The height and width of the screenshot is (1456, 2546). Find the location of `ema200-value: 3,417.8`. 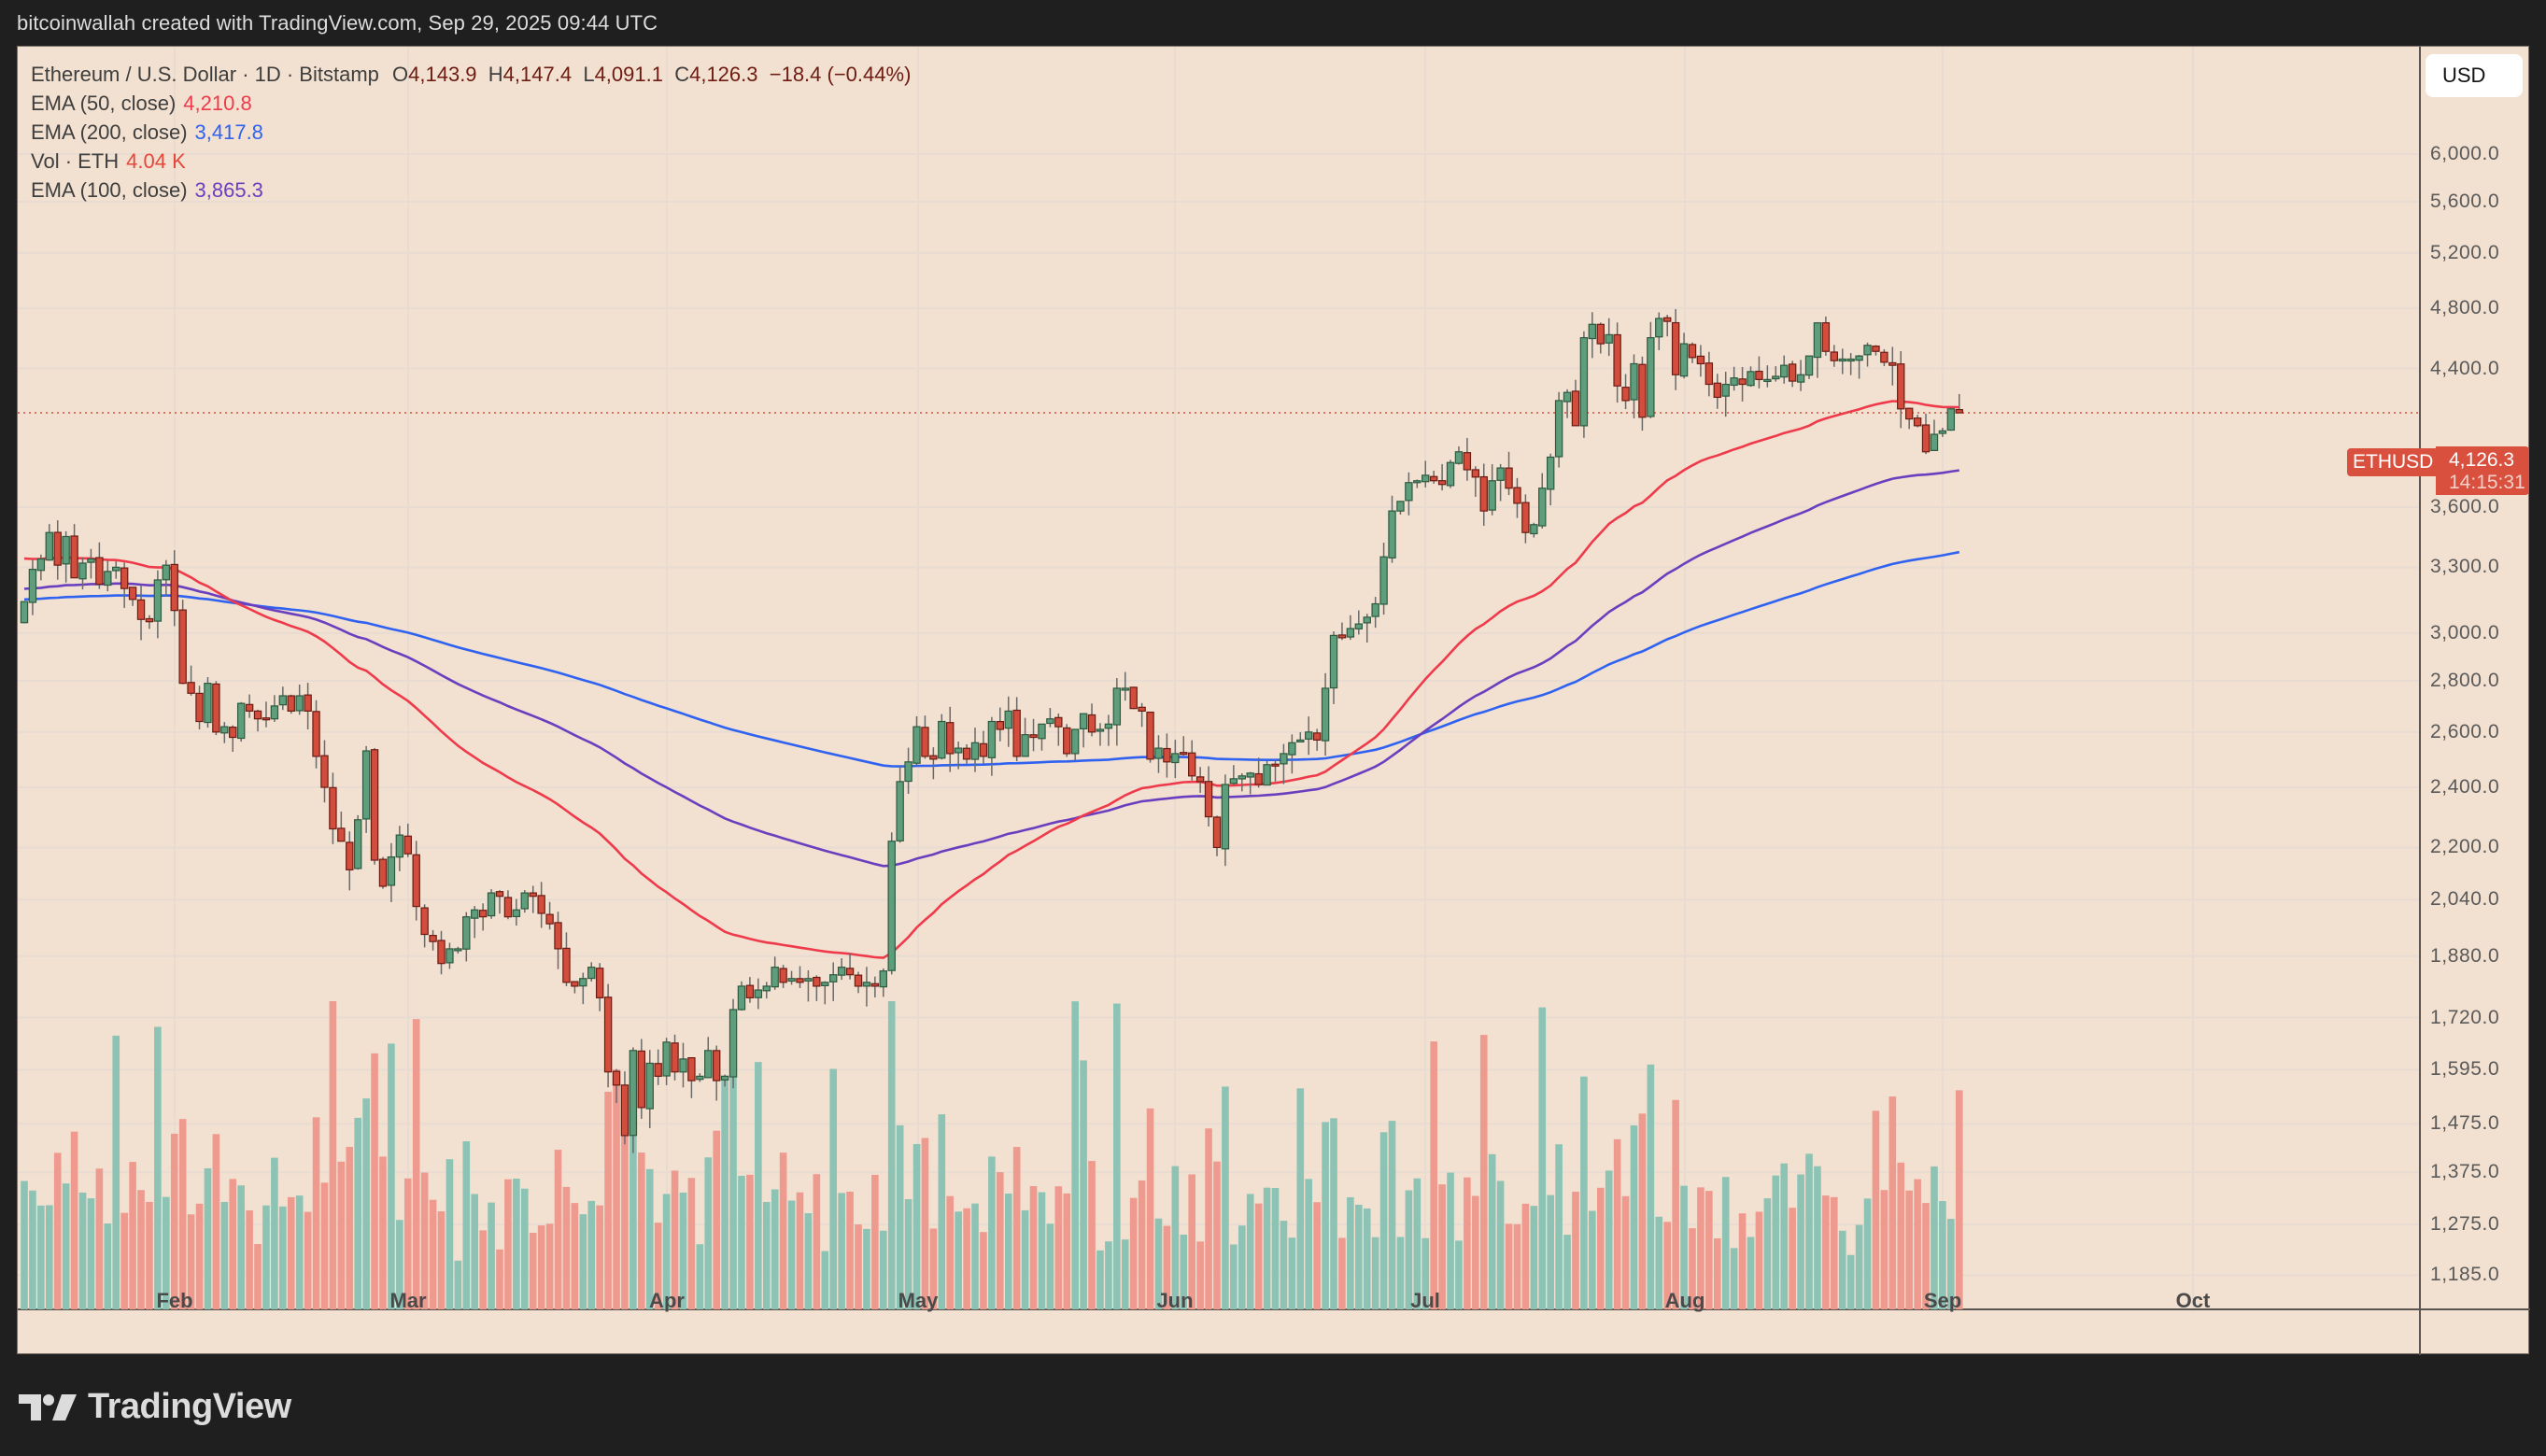

ema200-value: 3,417.8 is located at coordinates (229, 132).